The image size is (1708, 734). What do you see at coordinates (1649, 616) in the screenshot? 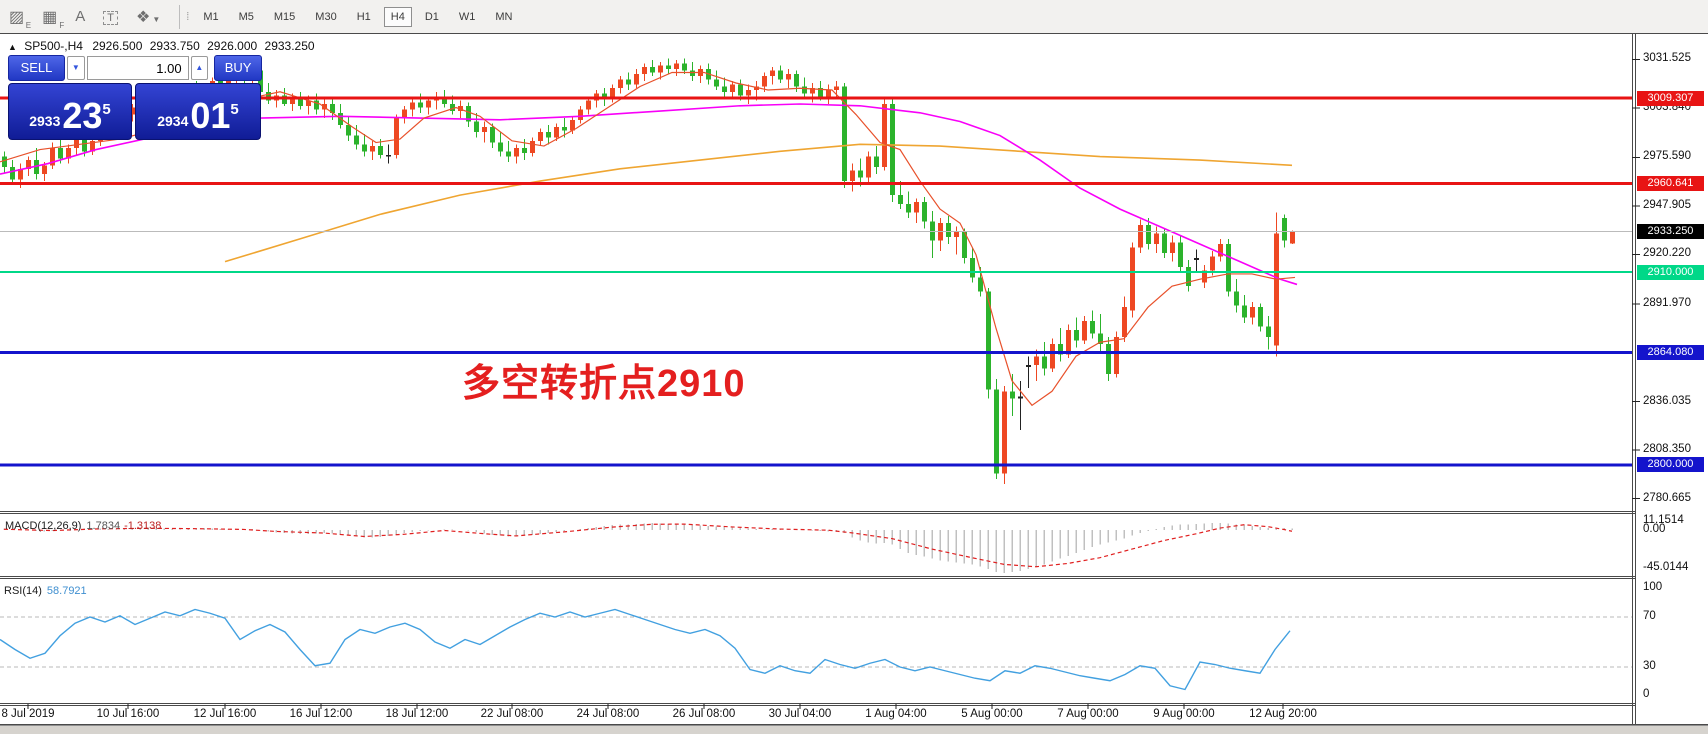
I see `rsi-axis-70: 70` at bounding box center [1649, 616].